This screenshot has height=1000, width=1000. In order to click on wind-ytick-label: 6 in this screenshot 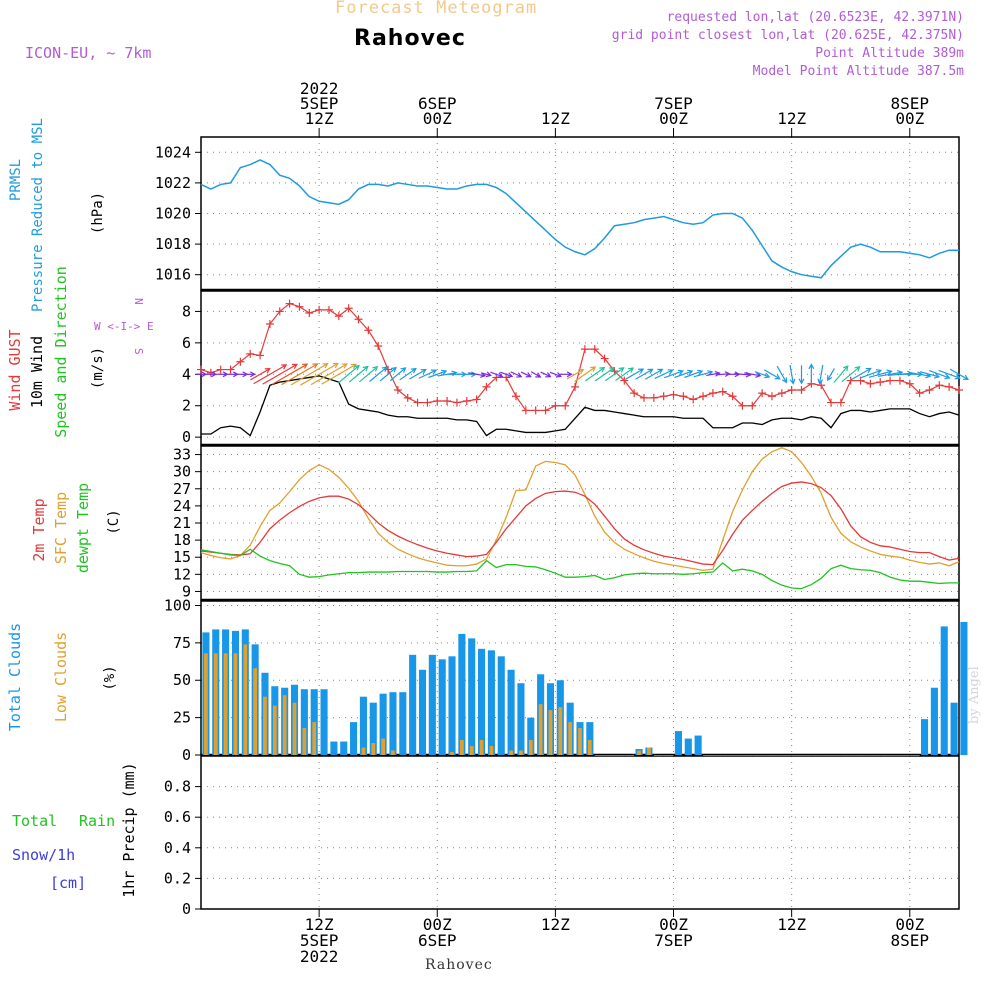, I will do `click(186, 343)`.